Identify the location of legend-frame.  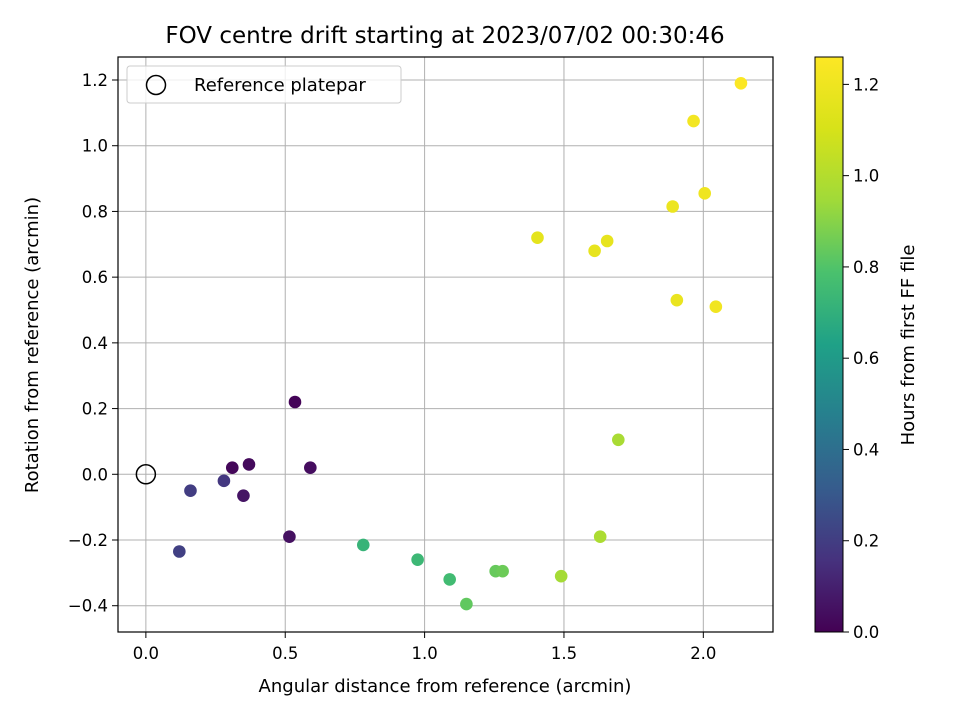
(264, 84).